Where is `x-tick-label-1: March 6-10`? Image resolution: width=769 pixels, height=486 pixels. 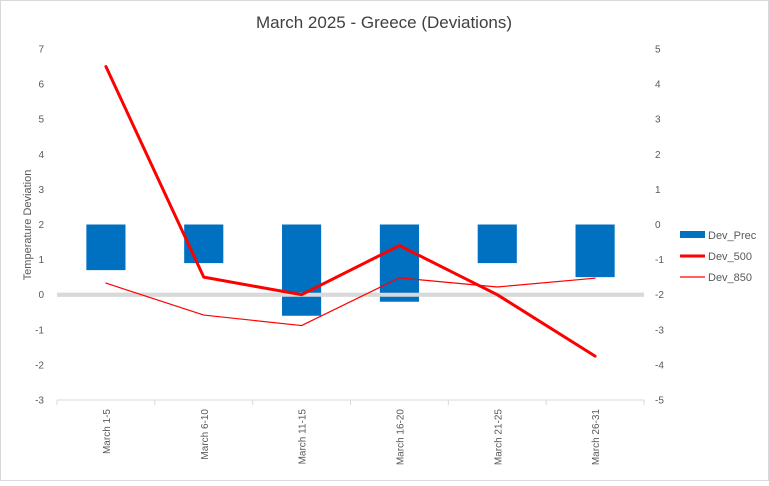
x-tick-label-1: March 6-10 is located at coordinates (205, 434).